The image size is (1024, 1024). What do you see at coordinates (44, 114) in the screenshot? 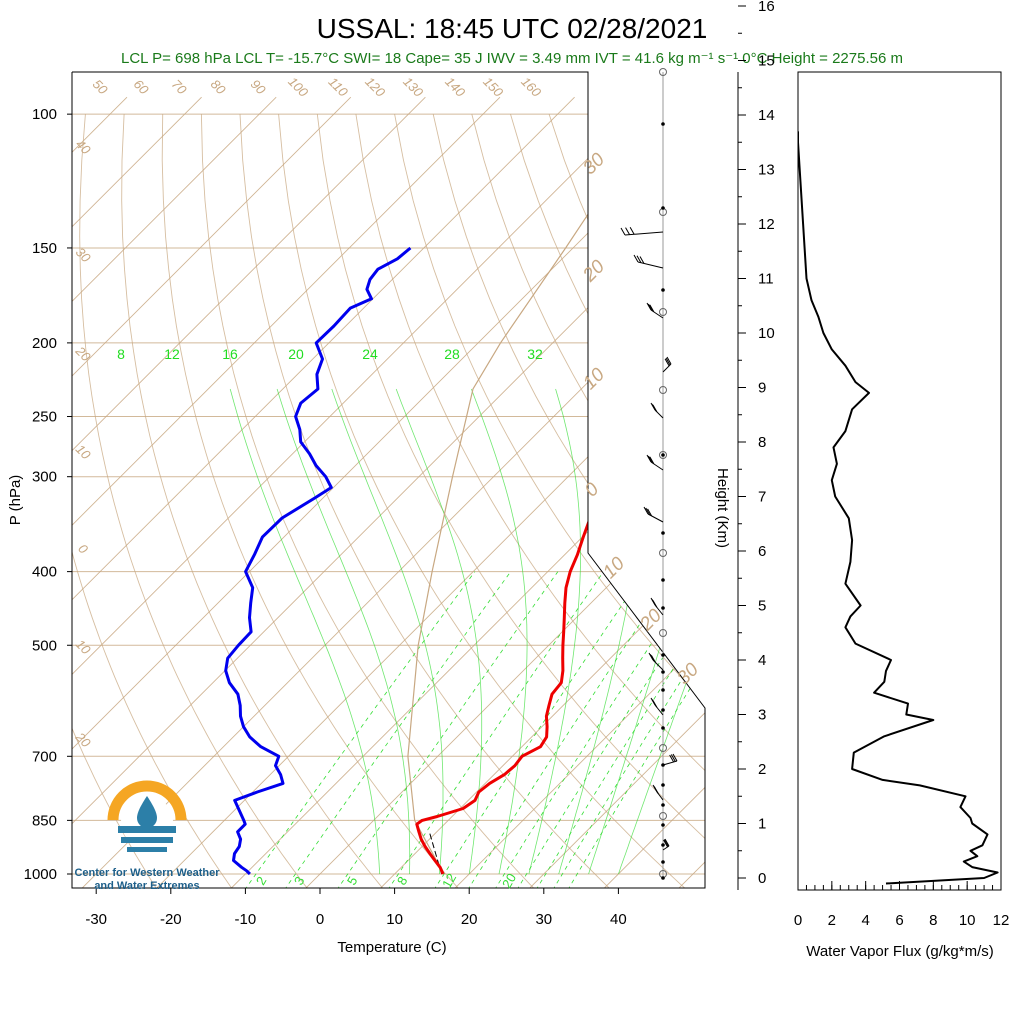
I see `y-tick-label: 100` at bounding box center [44, 114].